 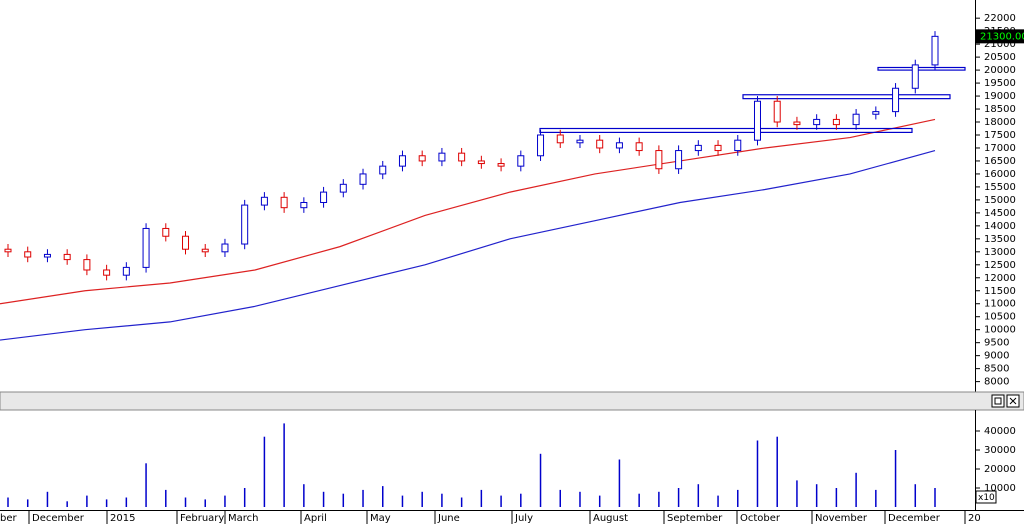 I want to click on volume-tick-label: 20000, so click(x=1000, y=469).